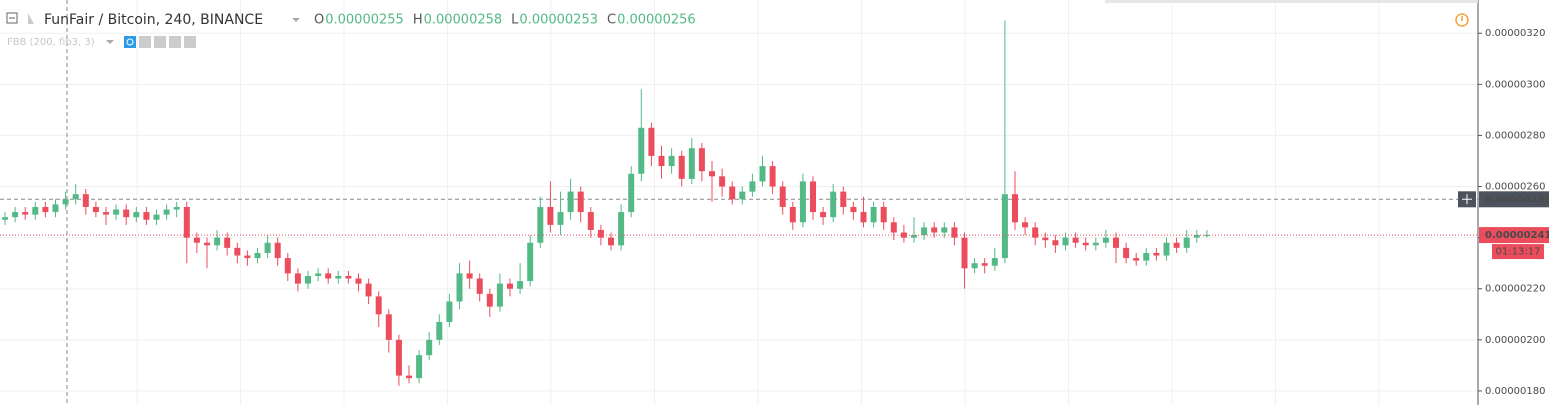 The image size is (1549, 405). I want to click on y-tick-label: 0.00000260, so click(1515, 187).